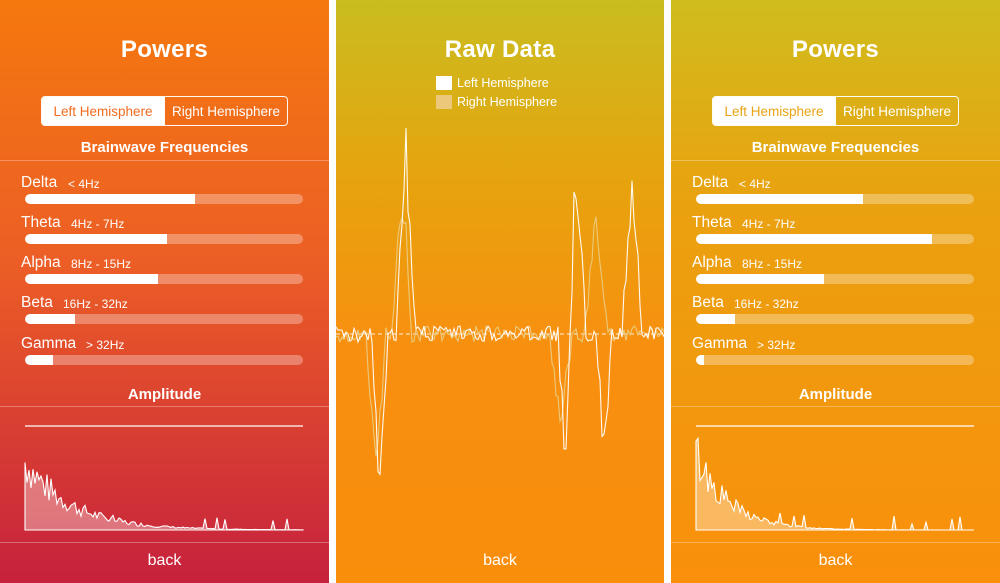  What do you see at coordinates (500, 336) in the screenshot?
I see `right-hemisphere-waveform` at bounding box center [500, 336].